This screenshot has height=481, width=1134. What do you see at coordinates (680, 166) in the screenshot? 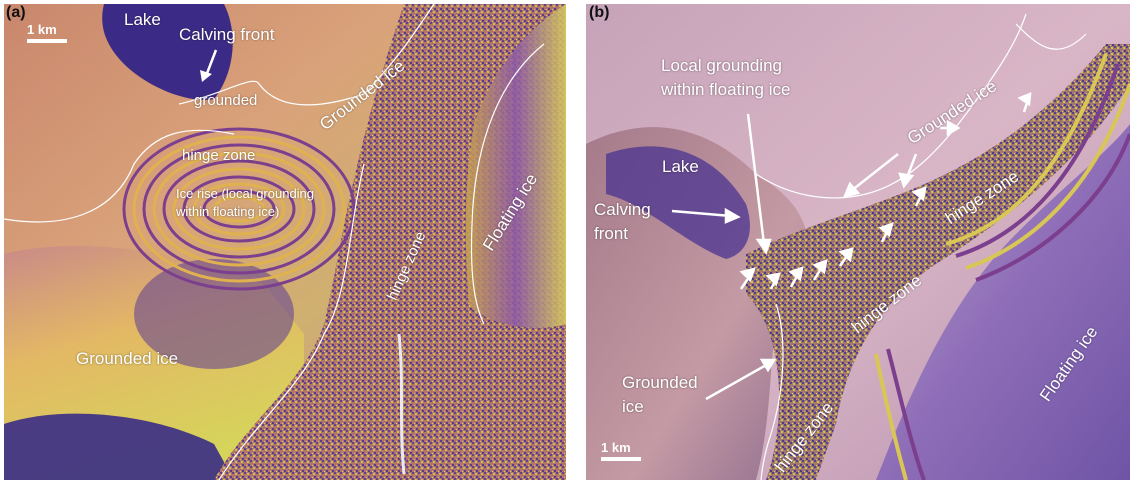
I see `label-lake-b: Lake` at bounding box center [680, 166].